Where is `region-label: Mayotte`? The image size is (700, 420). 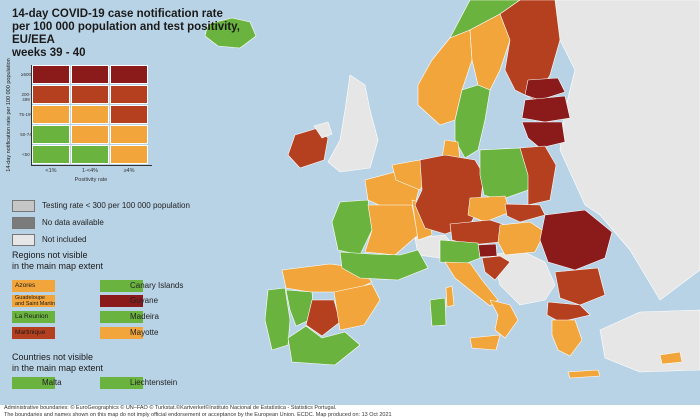 region-label: Mayotte is located at coordinates (144, 332).